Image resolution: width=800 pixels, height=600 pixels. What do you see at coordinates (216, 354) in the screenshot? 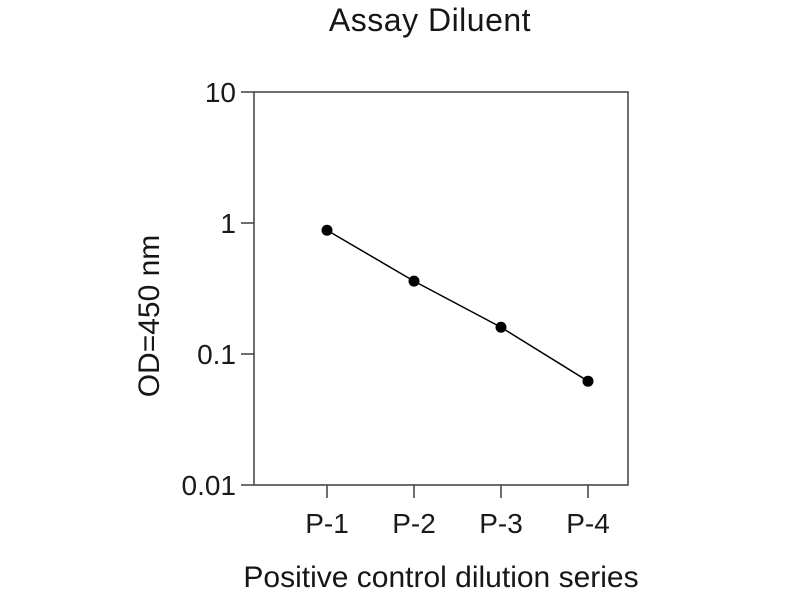
I see `y-tick-label: 0.1` at bounding box center [216, 354].